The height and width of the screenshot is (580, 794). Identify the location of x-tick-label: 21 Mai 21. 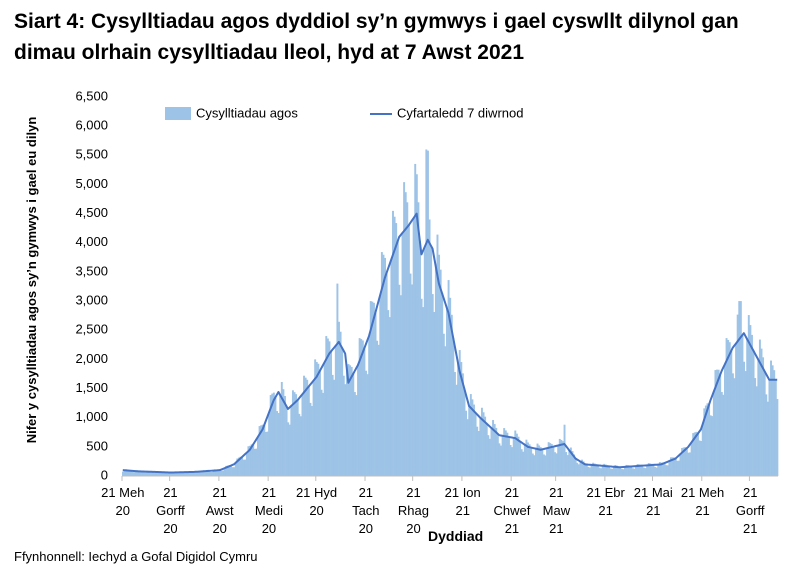
(653, 501).